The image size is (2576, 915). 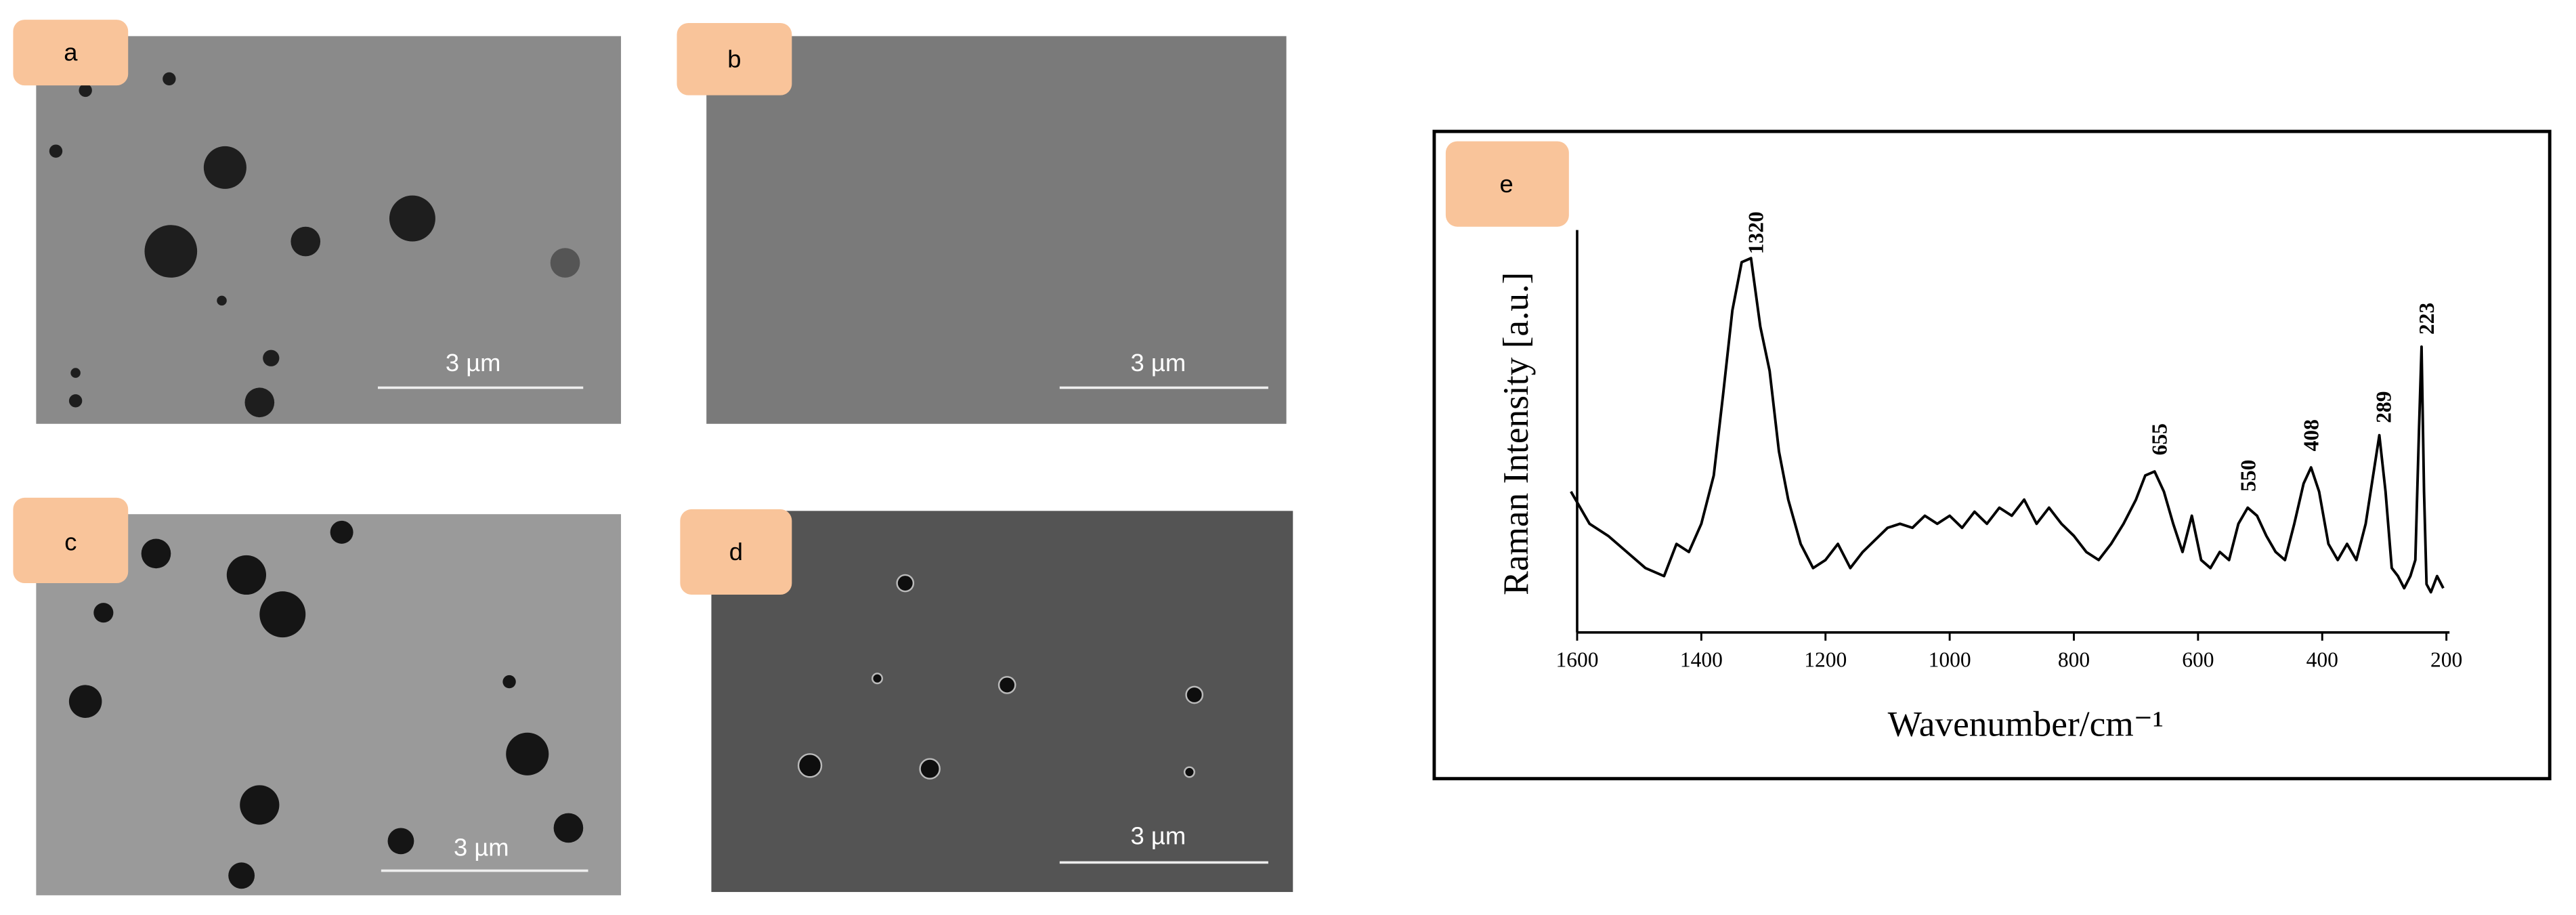 I want to click on x-tick-label: 200, so click(x=2446, y=660).